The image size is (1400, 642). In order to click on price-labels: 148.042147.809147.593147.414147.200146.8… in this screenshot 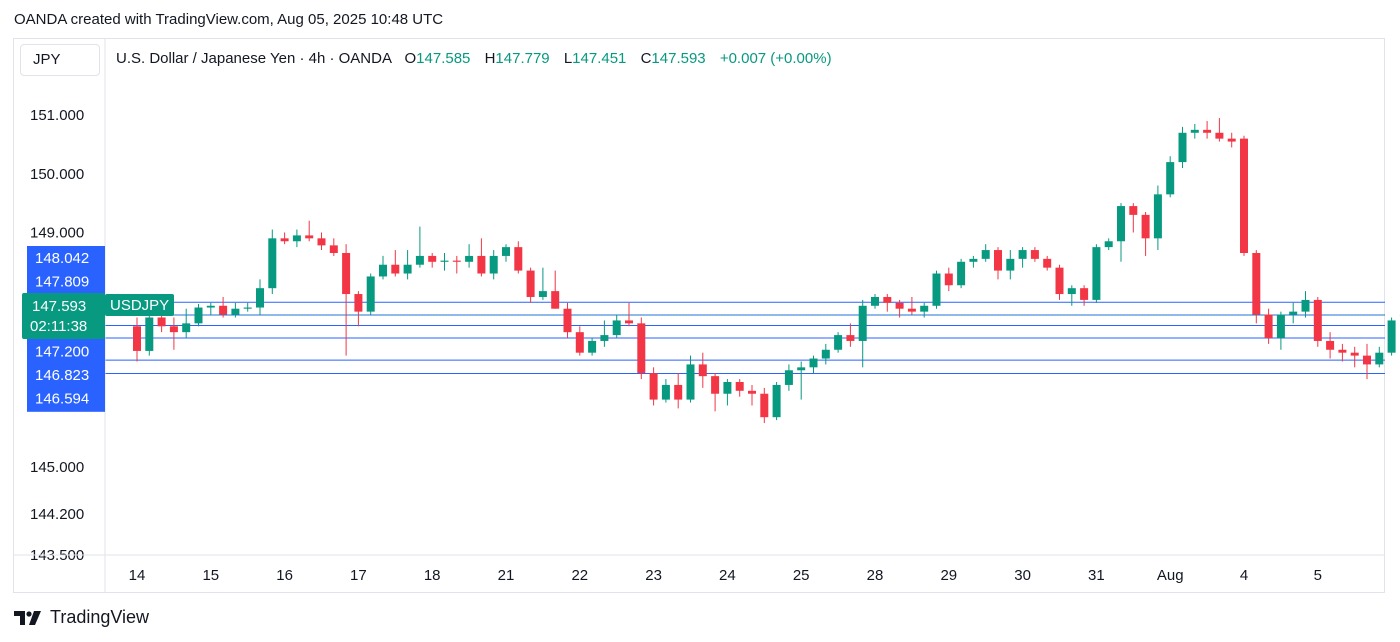, I will do `click(98, 329)`.